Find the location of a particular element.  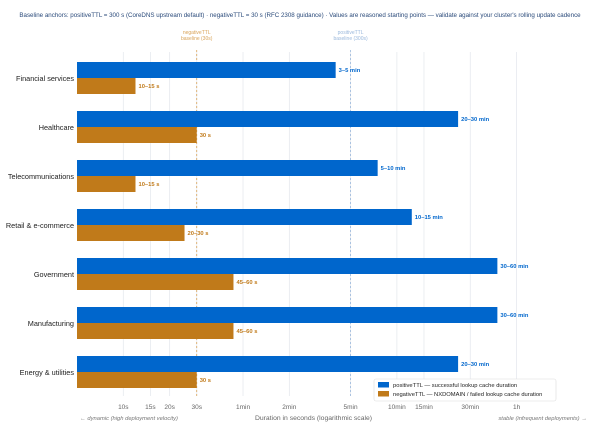

x-tick-label: 30s is located at coordinates (196, 407).